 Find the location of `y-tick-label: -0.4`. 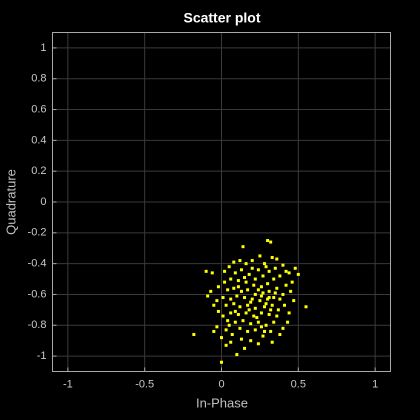

y-tick-label: -0.4 is located at coordinates (37, 264).